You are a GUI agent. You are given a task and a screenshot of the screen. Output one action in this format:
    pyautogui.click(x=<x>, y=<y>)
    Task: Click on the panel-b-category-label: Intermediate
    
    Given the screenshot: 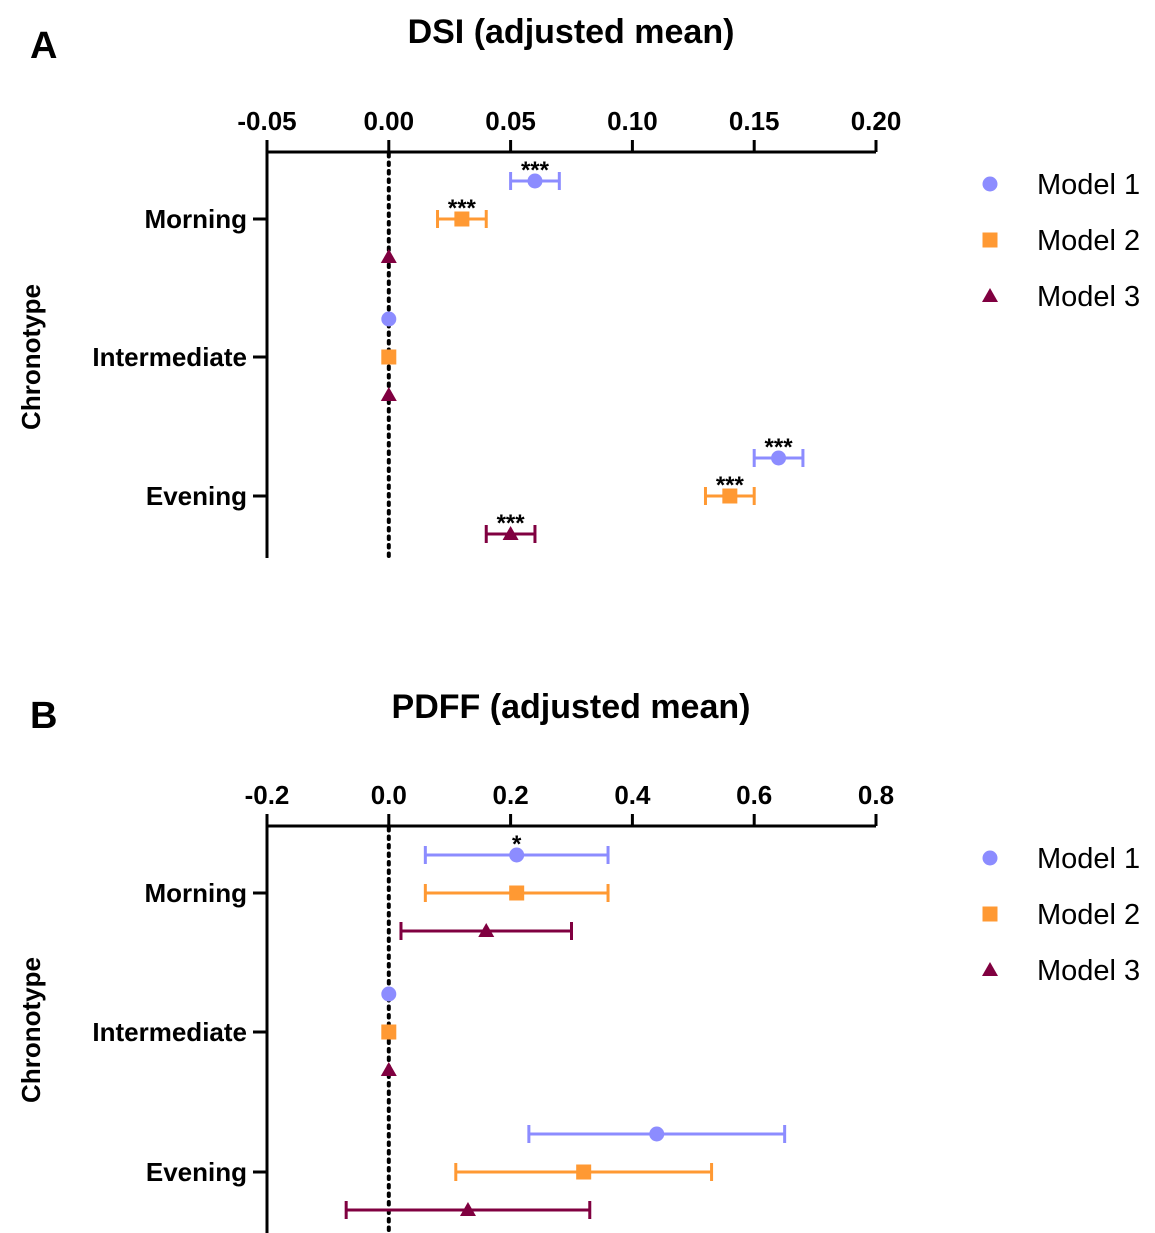 What is the action you would take?
    pyautogui.click(x=169, y=1032)
    